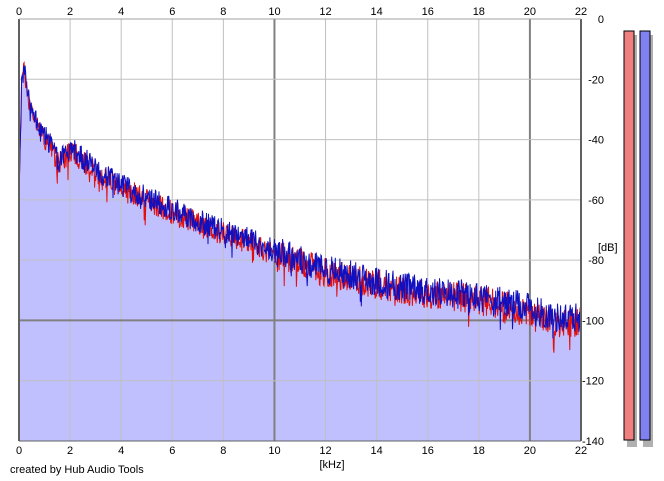 This screenshot has height=481, width=664. I want to click on y-tick-label: -140, so click(593, 442).